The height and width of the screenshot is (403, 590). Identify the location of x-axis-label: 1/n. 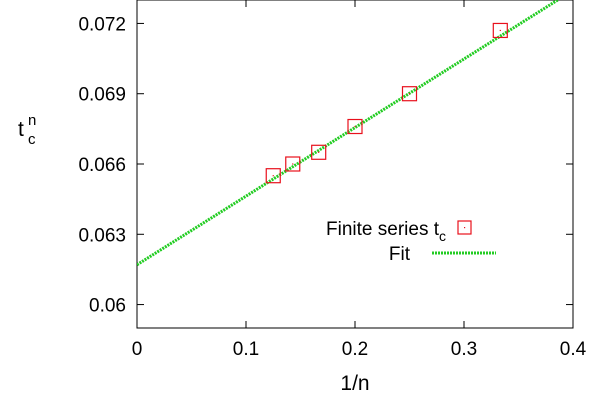
(354, 383).